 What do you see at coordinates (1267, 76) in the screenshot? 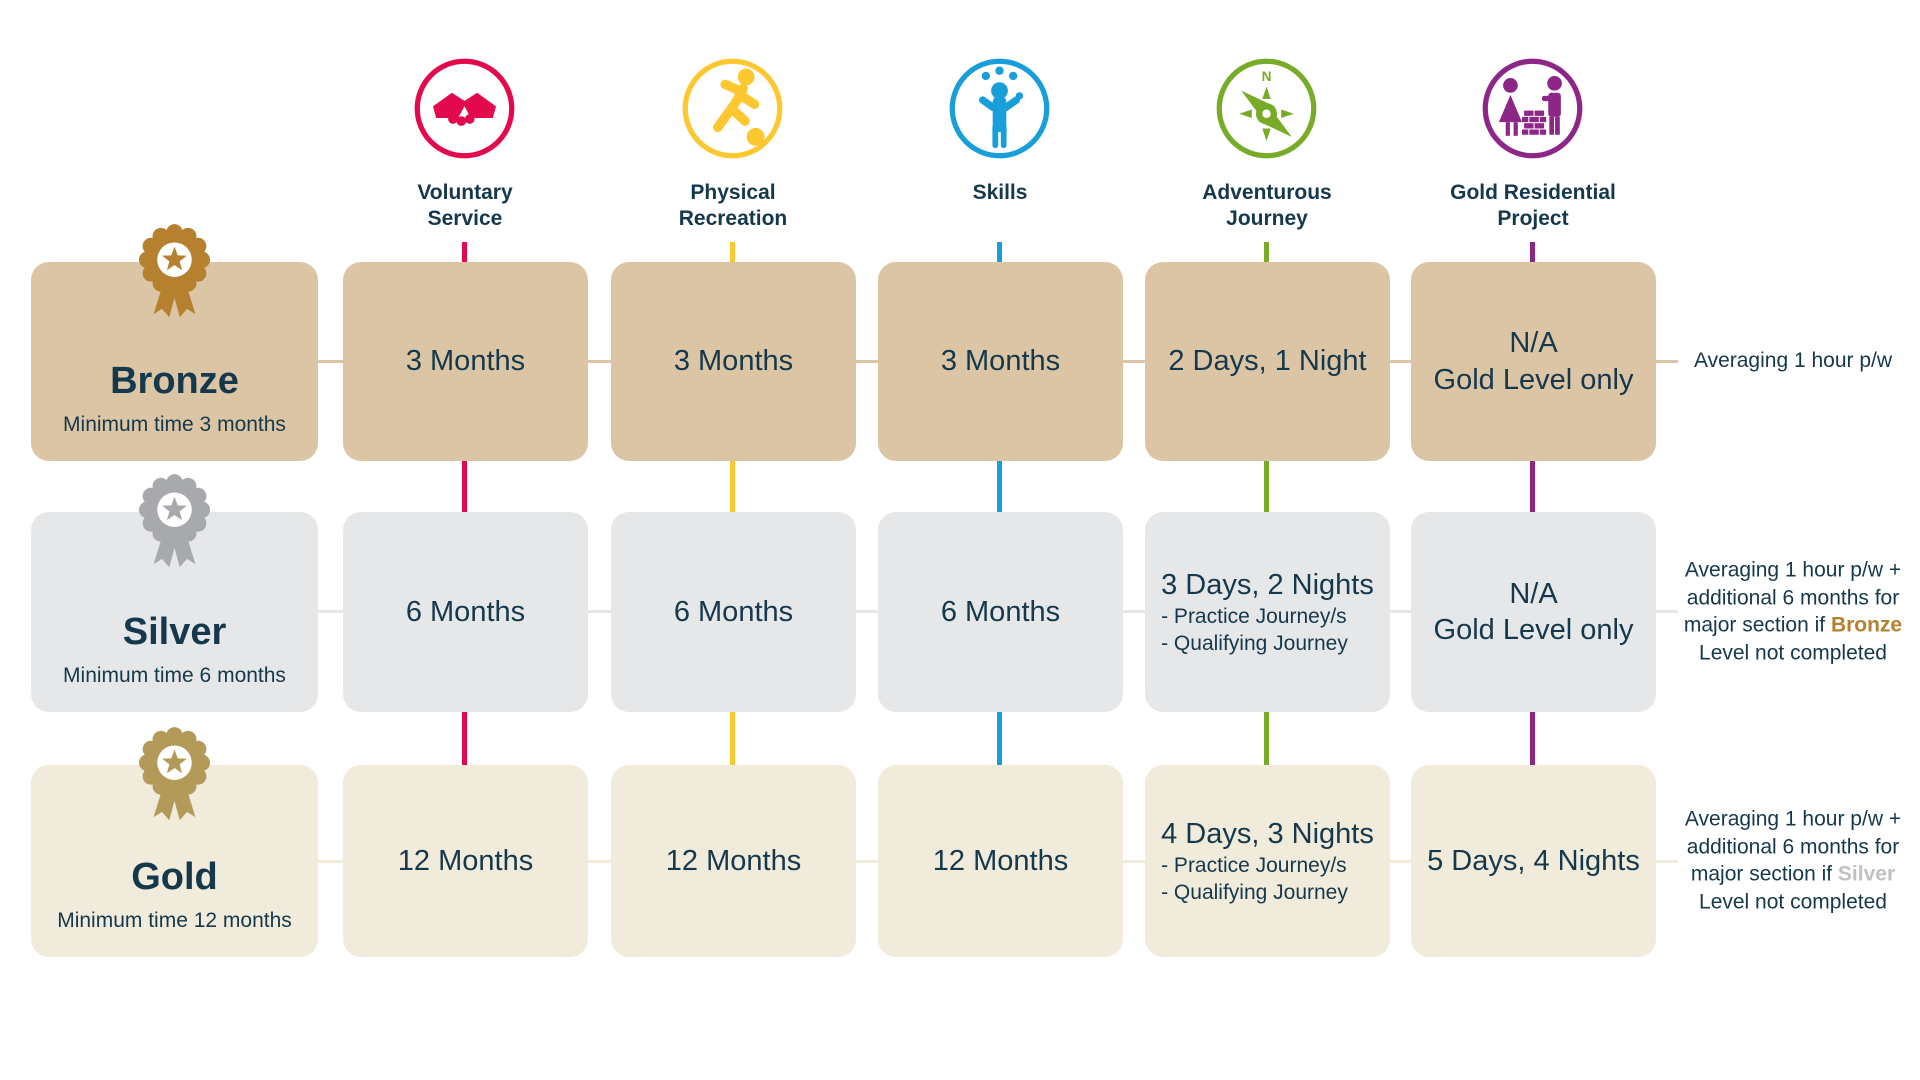
I see `svg-text: N` at bounding box center [1267, 76].